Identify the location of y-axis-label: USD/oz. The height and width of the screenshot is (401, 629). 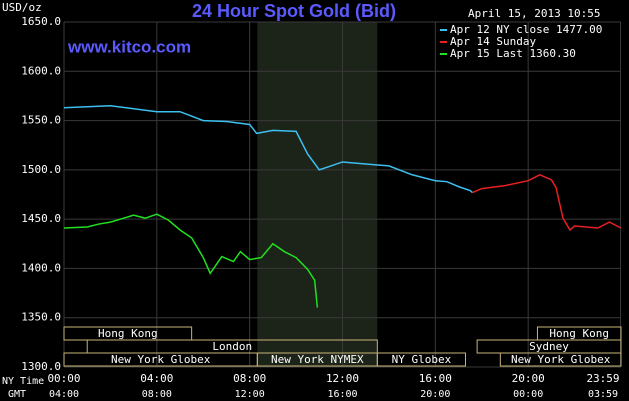
(22, 7).